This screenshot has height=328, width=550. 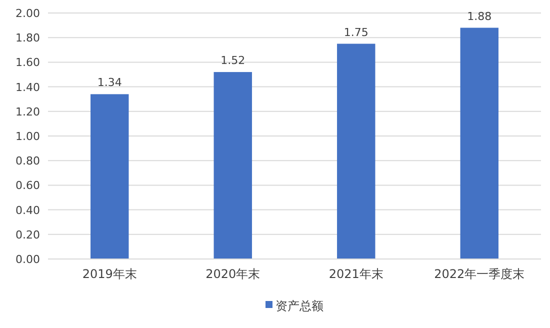 What do you see at coordinates (28, 38) in the screenshot?
I see `y-tick-label: 1.80` at bounding box center [28, 38].